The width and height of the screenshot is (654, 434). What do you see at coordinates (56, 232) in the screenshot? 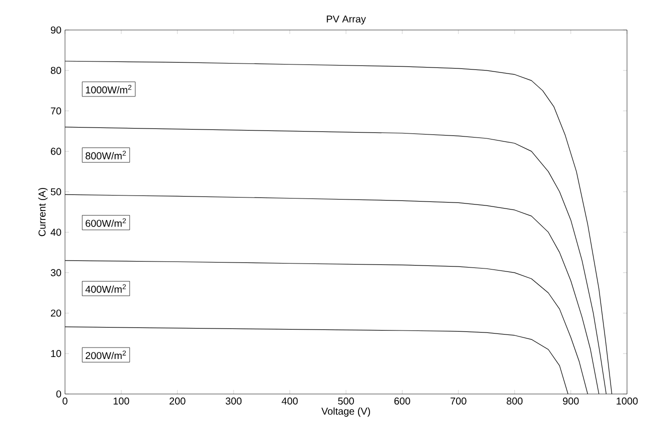
I see `y-tick-label: 40` at bounding box center [56, 232].